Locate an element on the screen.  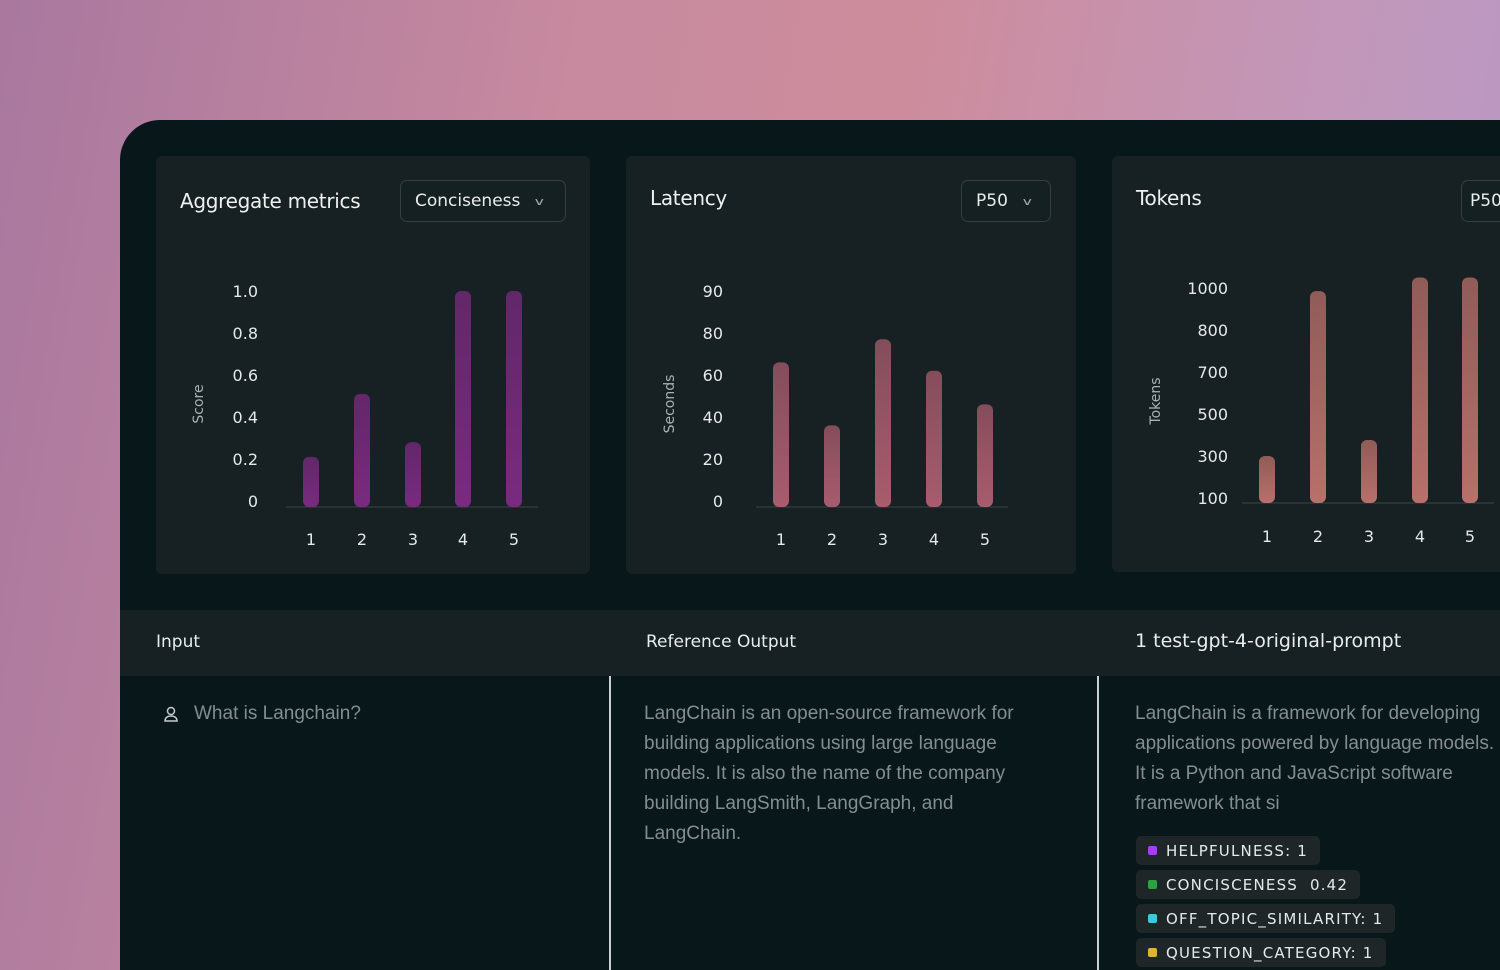
card-title: Tokens is located at coordinates (1169, 198).